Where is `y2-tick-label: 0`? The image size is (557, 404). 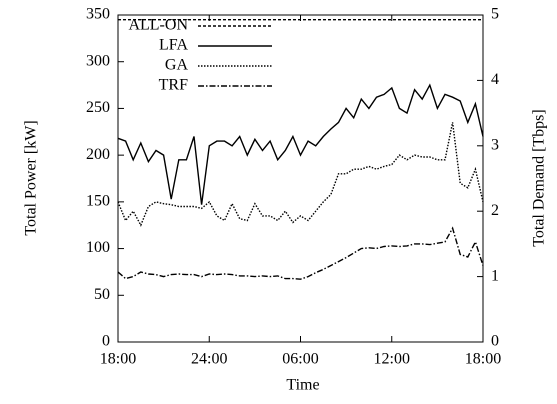
y2-tick-label: 0 is located at coordinates (495, 341).